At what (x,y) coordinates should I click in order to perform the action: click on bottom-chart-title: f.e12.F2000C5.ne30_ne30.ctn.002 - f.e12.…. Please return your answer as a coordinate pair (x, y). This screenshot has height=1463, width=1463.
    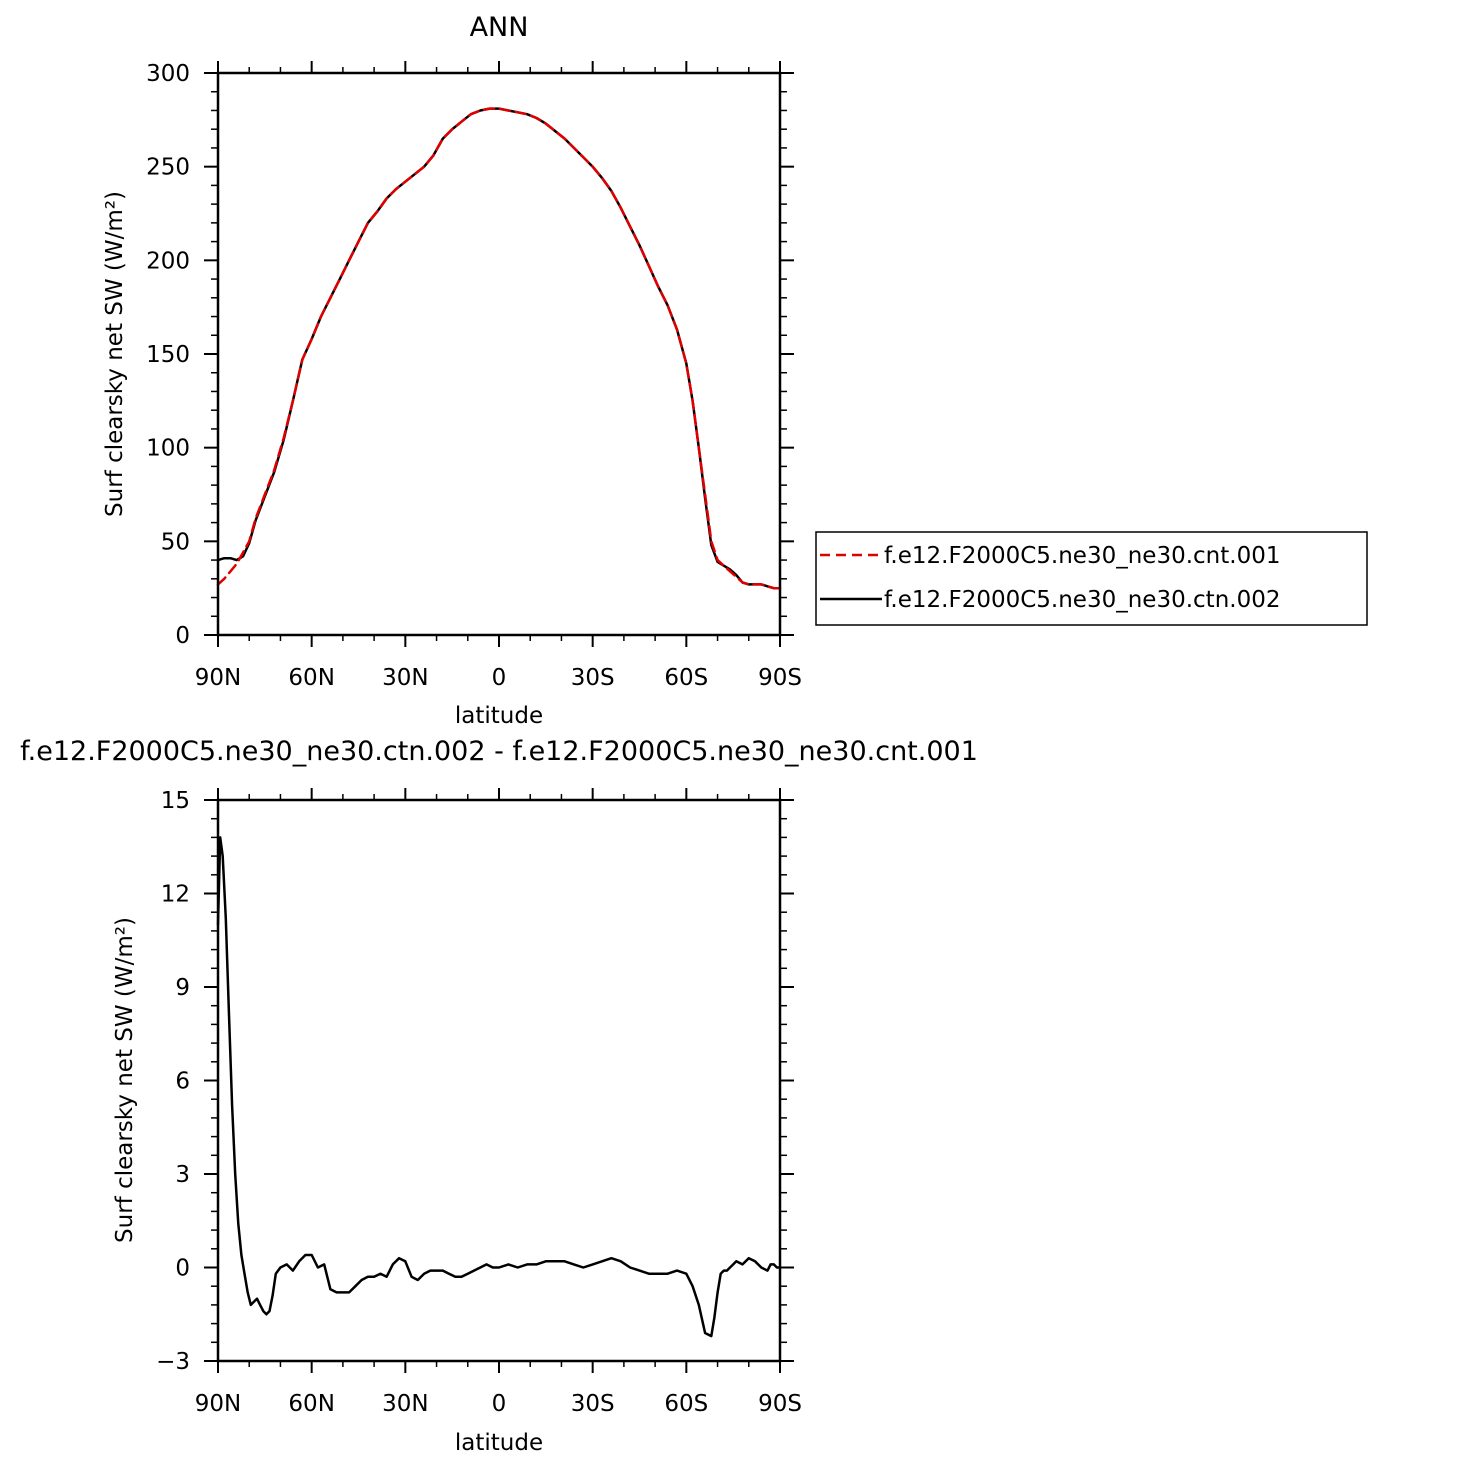
    Looking at the image, I should click on (499, 751).